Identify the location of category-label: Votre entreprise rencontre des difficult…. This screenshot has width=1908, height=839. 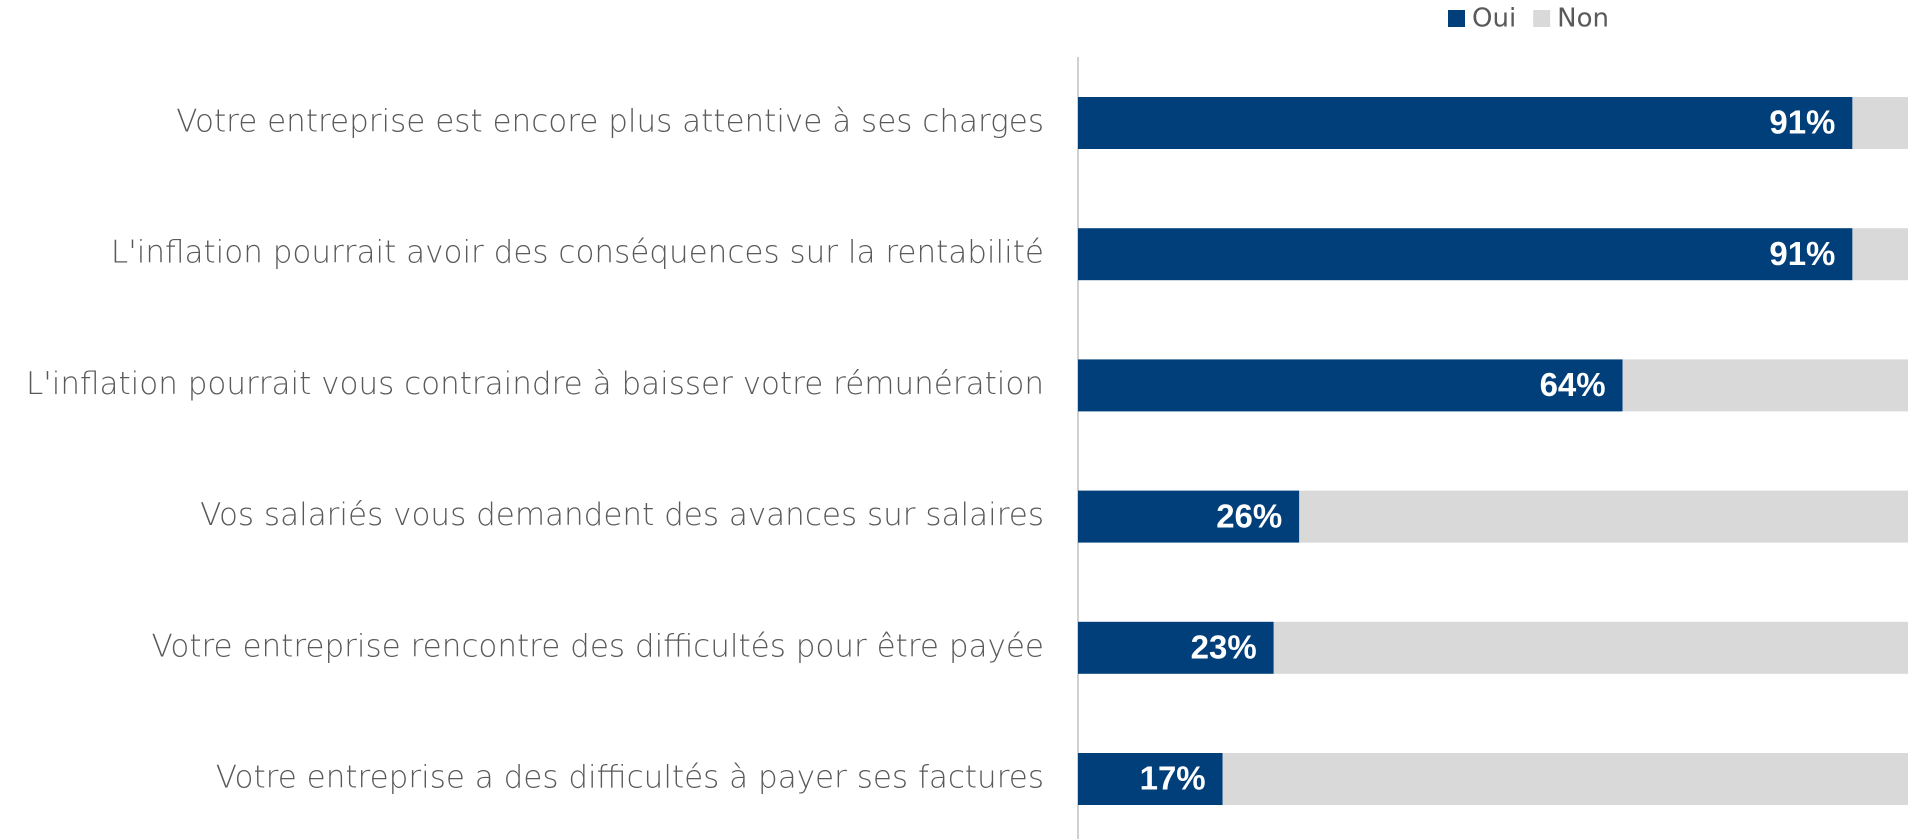
(598, 646).